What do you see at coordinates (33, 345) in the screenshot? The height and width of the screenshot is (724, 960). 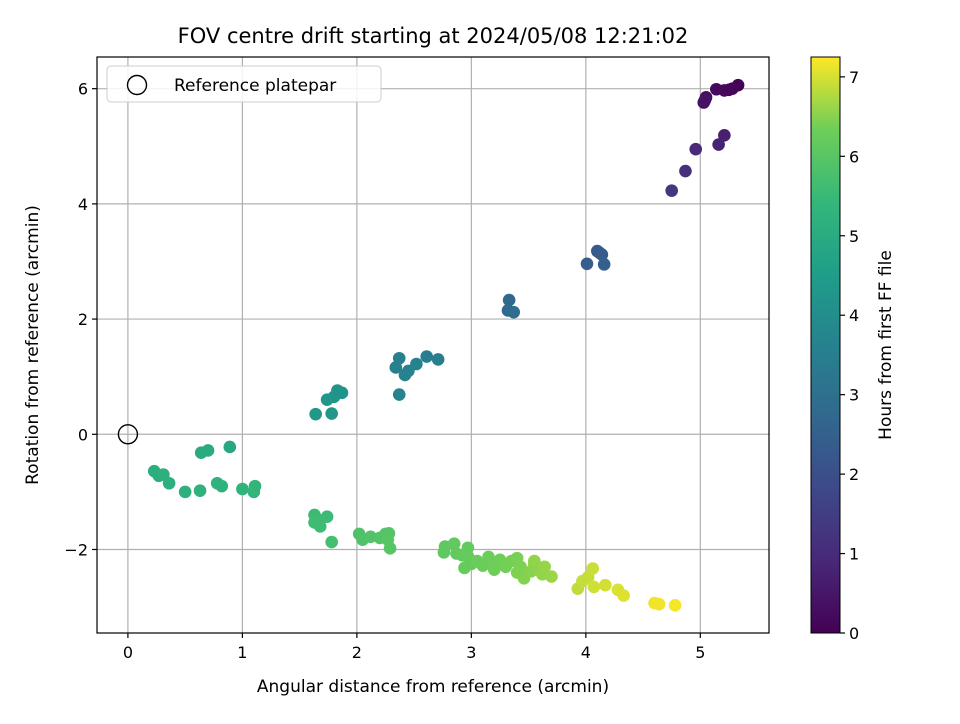 I see `y-axis-label: Rotation from reference (arcmin)` at bounding box center [33, 345].